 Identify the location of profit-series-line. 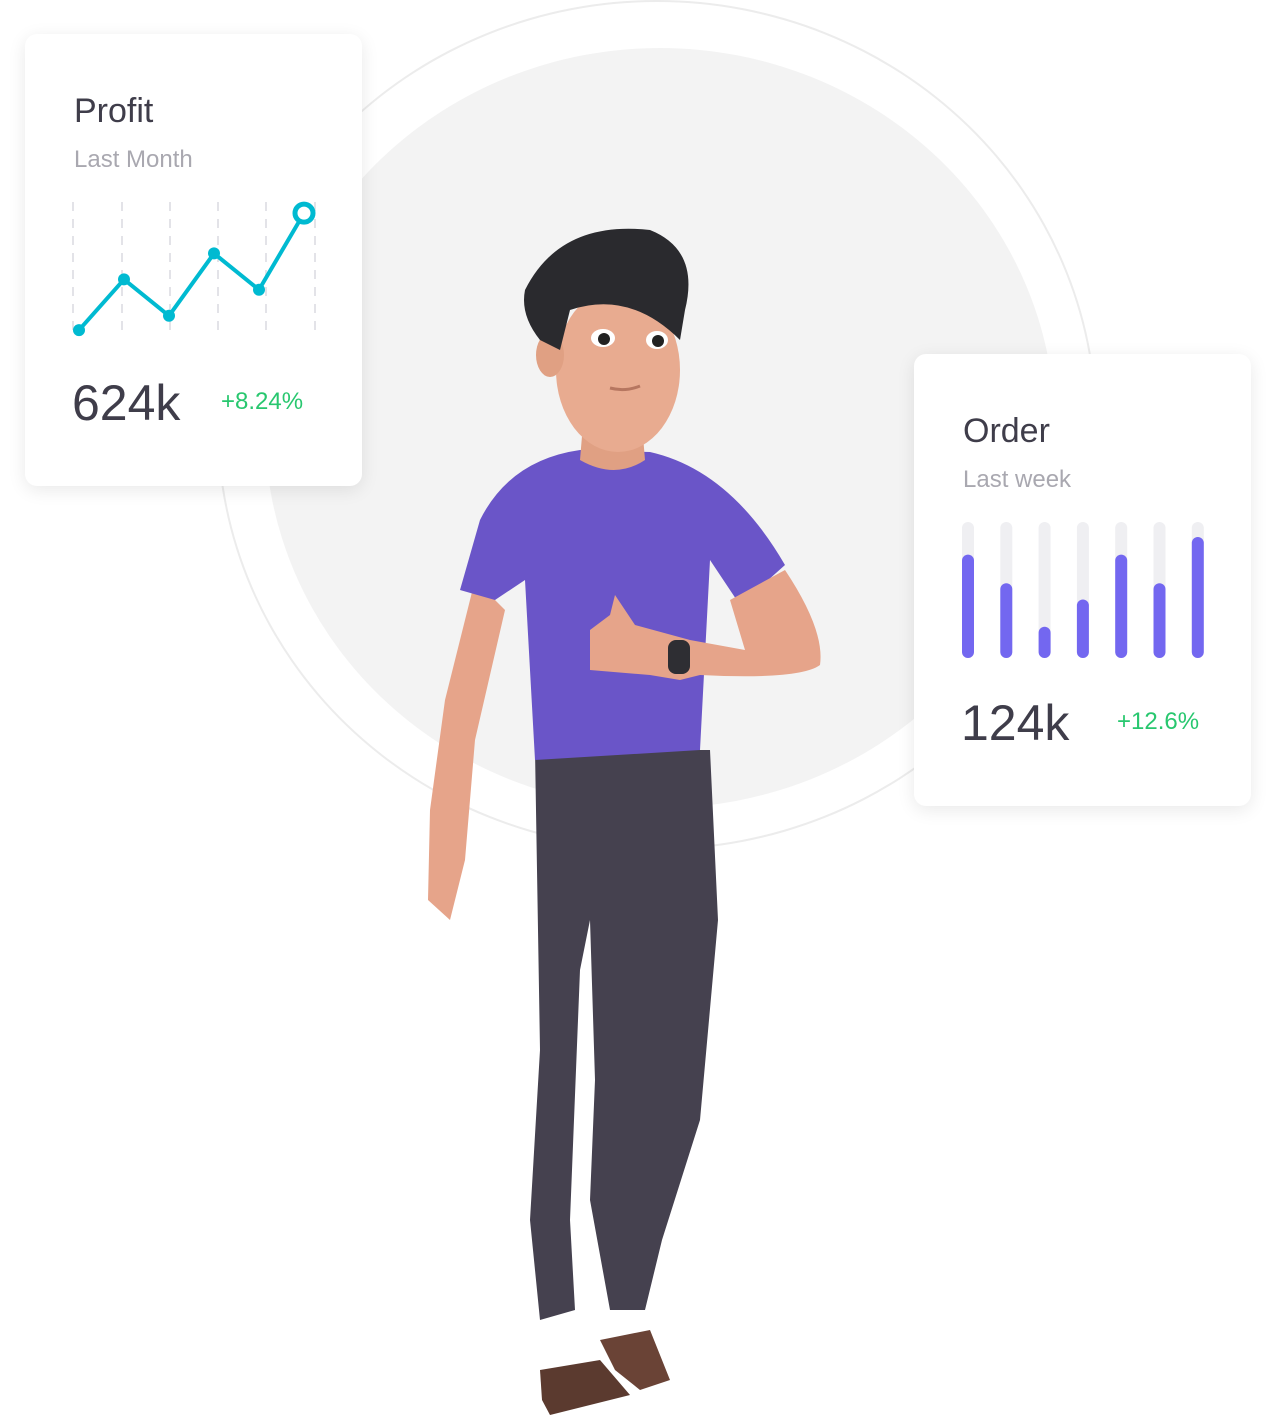
(191, 272).